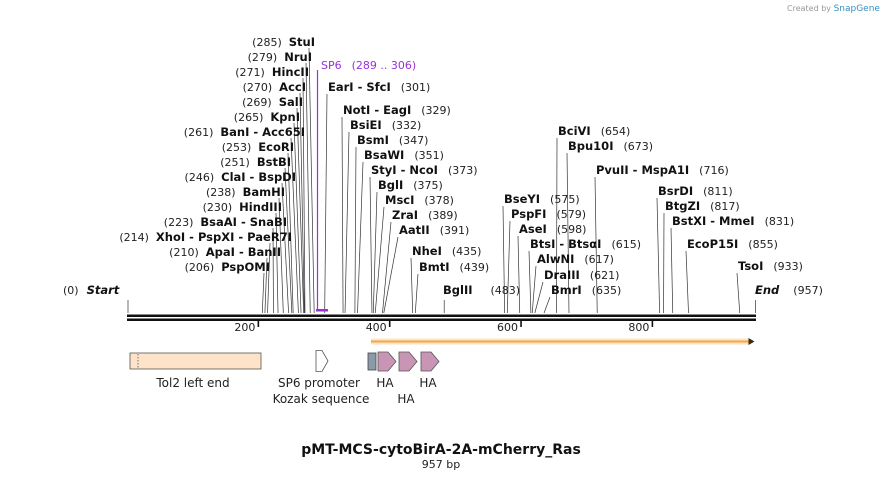 This screenshot has width=883, height=480. Describe the element at coordinates (347, 222) in the screenshot. I see `leader-bsiei` at that location.